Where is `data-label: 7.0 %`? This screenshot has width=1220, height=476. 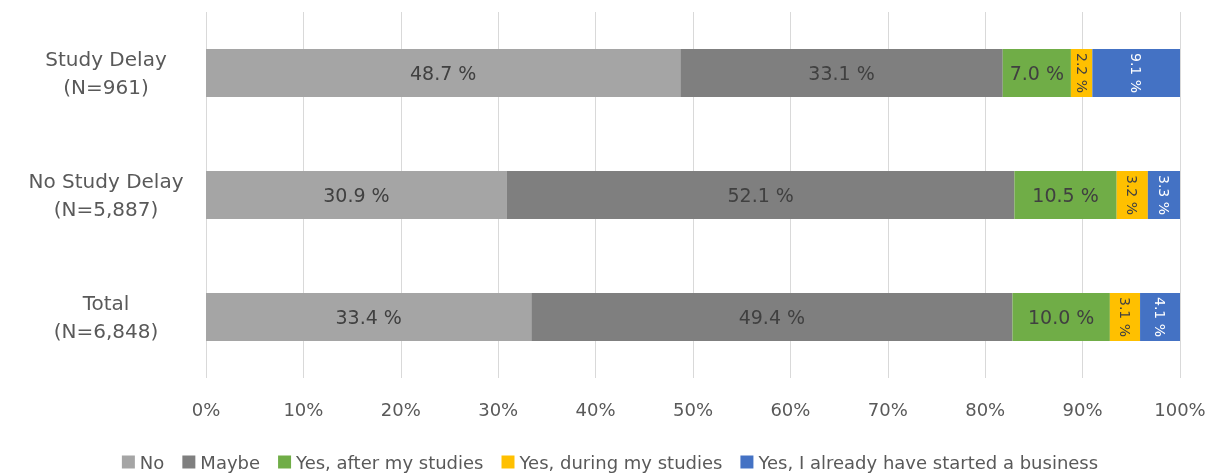 data-label: 7.0 % is located at coordinates (1036, 73).